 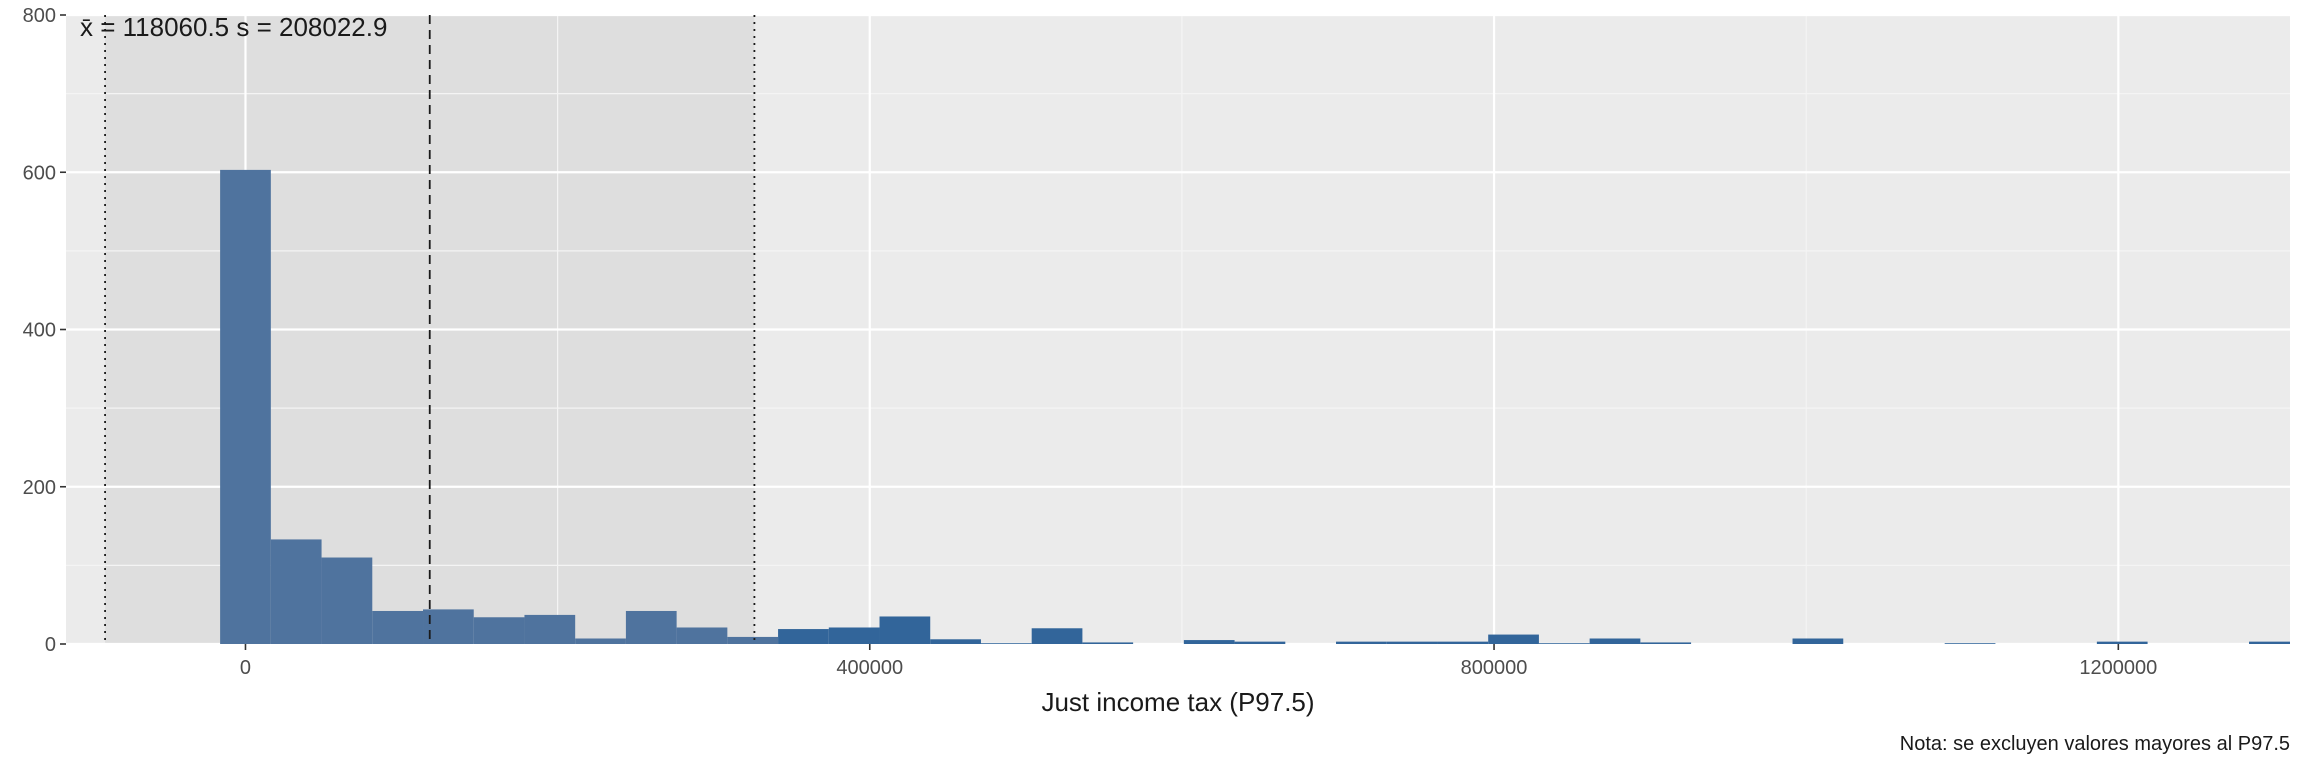 I want to click on y-tick-label: 0, so click(x=50, y=645).